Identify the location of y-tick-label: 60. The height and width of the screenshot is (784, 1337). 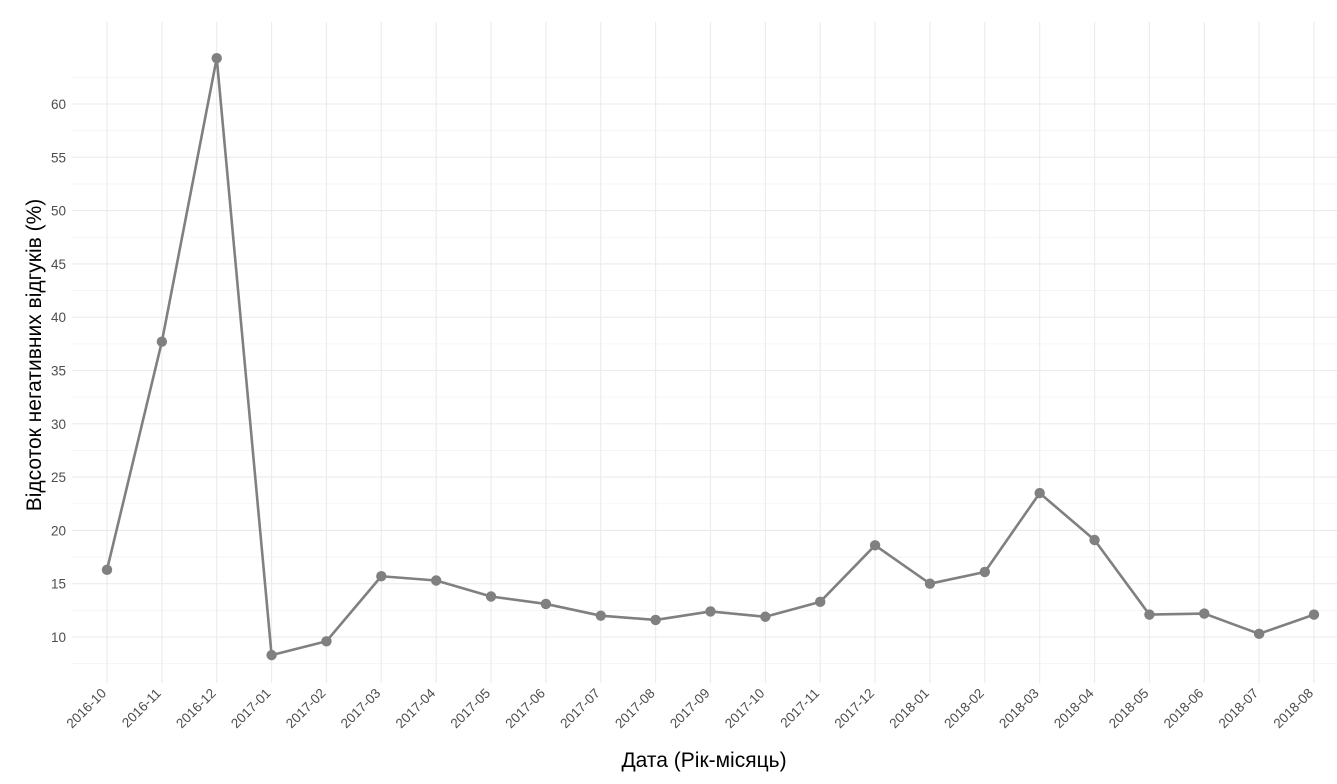
(58, 104).